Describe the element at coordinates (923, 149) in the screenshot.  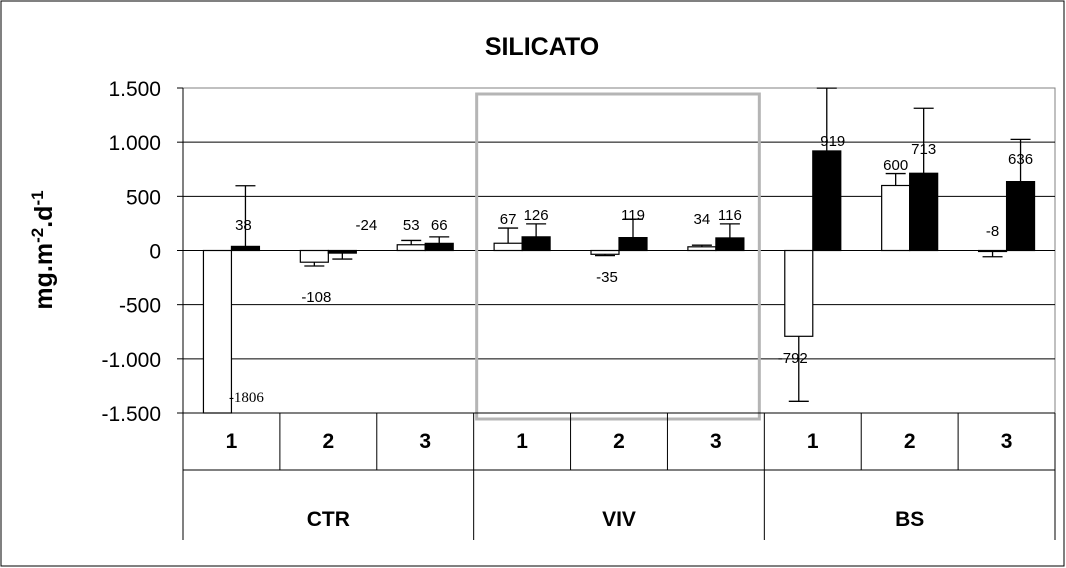
I see `data-label: 713` at that location.